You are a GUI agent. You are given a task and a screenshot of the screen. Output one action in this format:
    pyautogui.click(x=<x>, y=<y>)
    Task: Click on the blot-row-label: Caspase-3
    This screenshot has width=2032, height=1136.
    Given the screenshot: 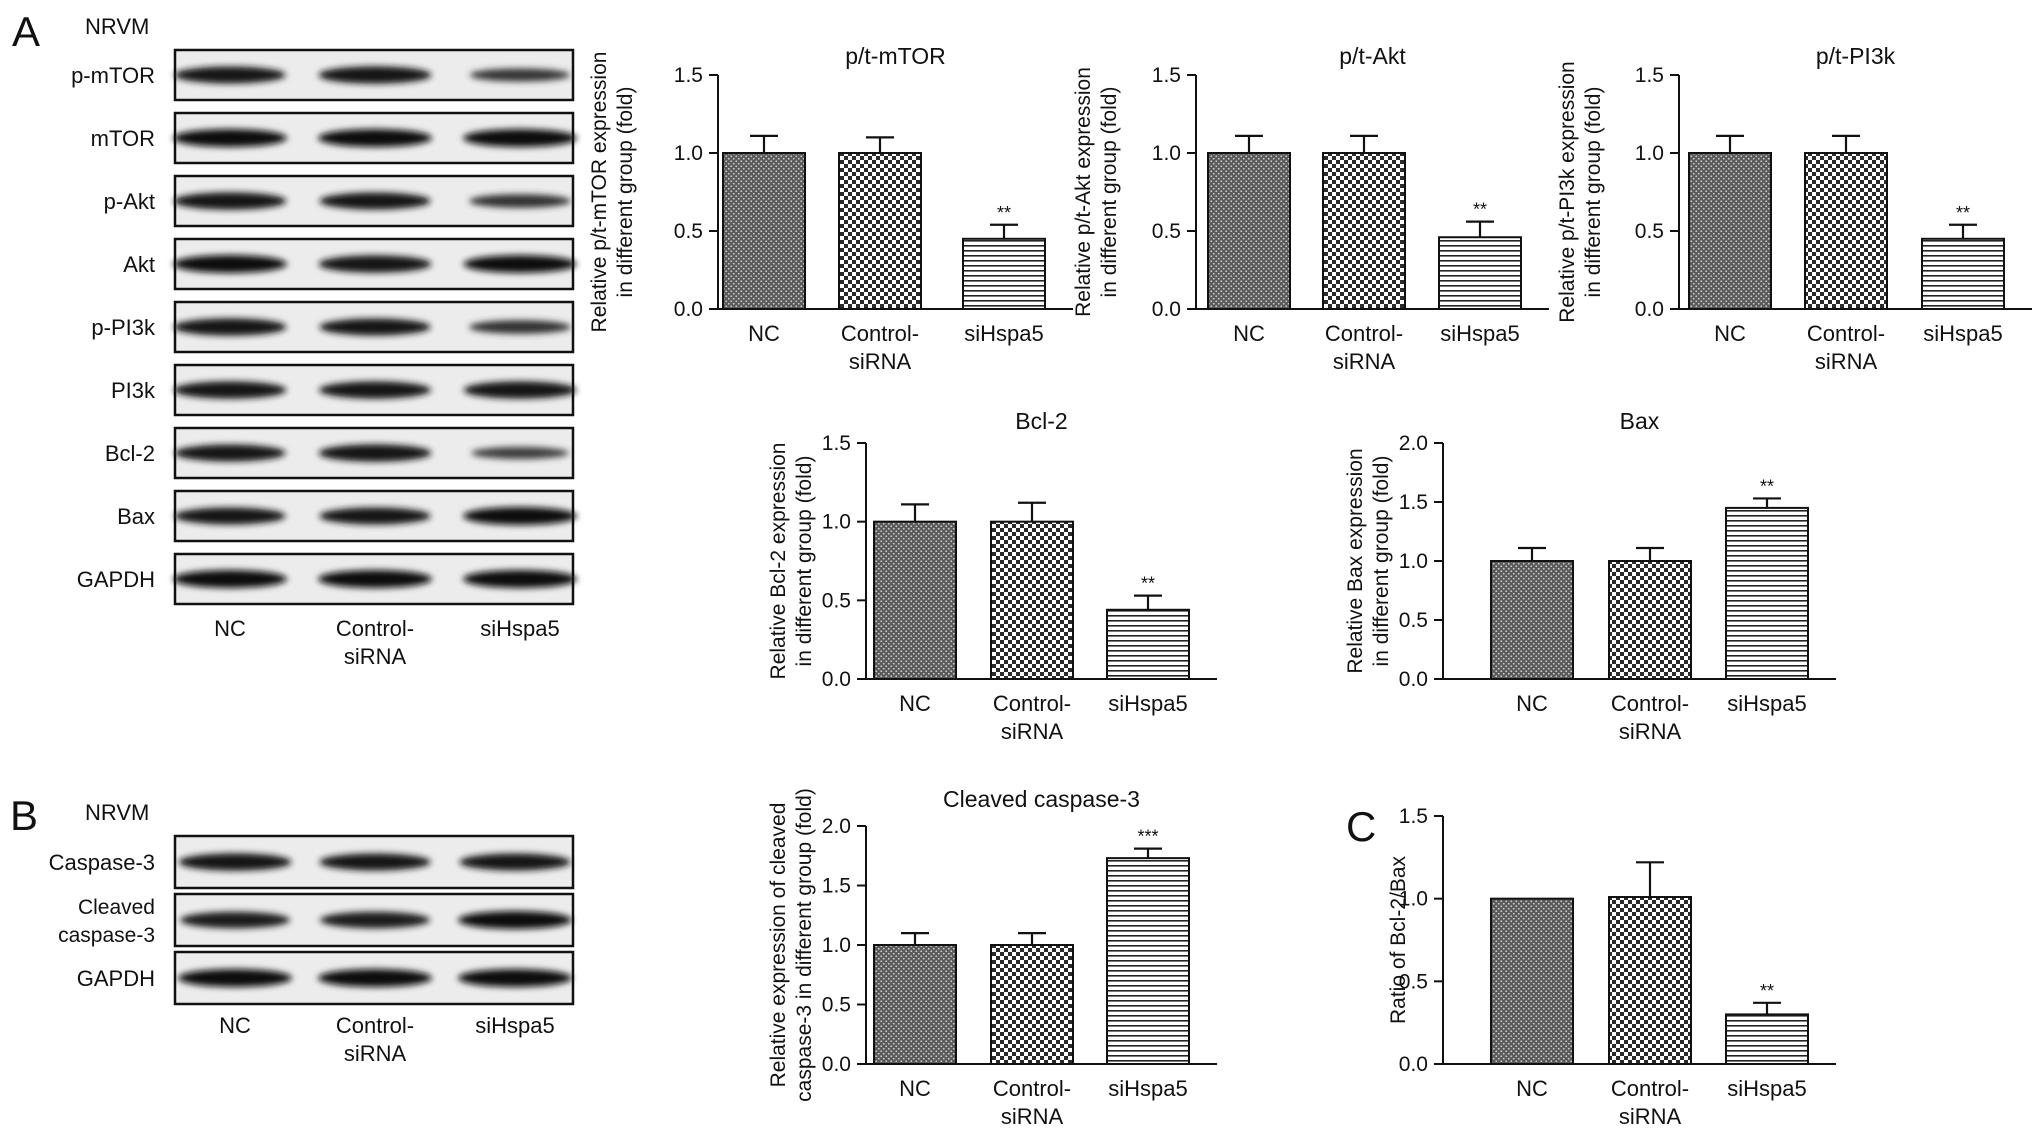 What is the action you would take?
    pyautogui.click(x=102, y=862)
    